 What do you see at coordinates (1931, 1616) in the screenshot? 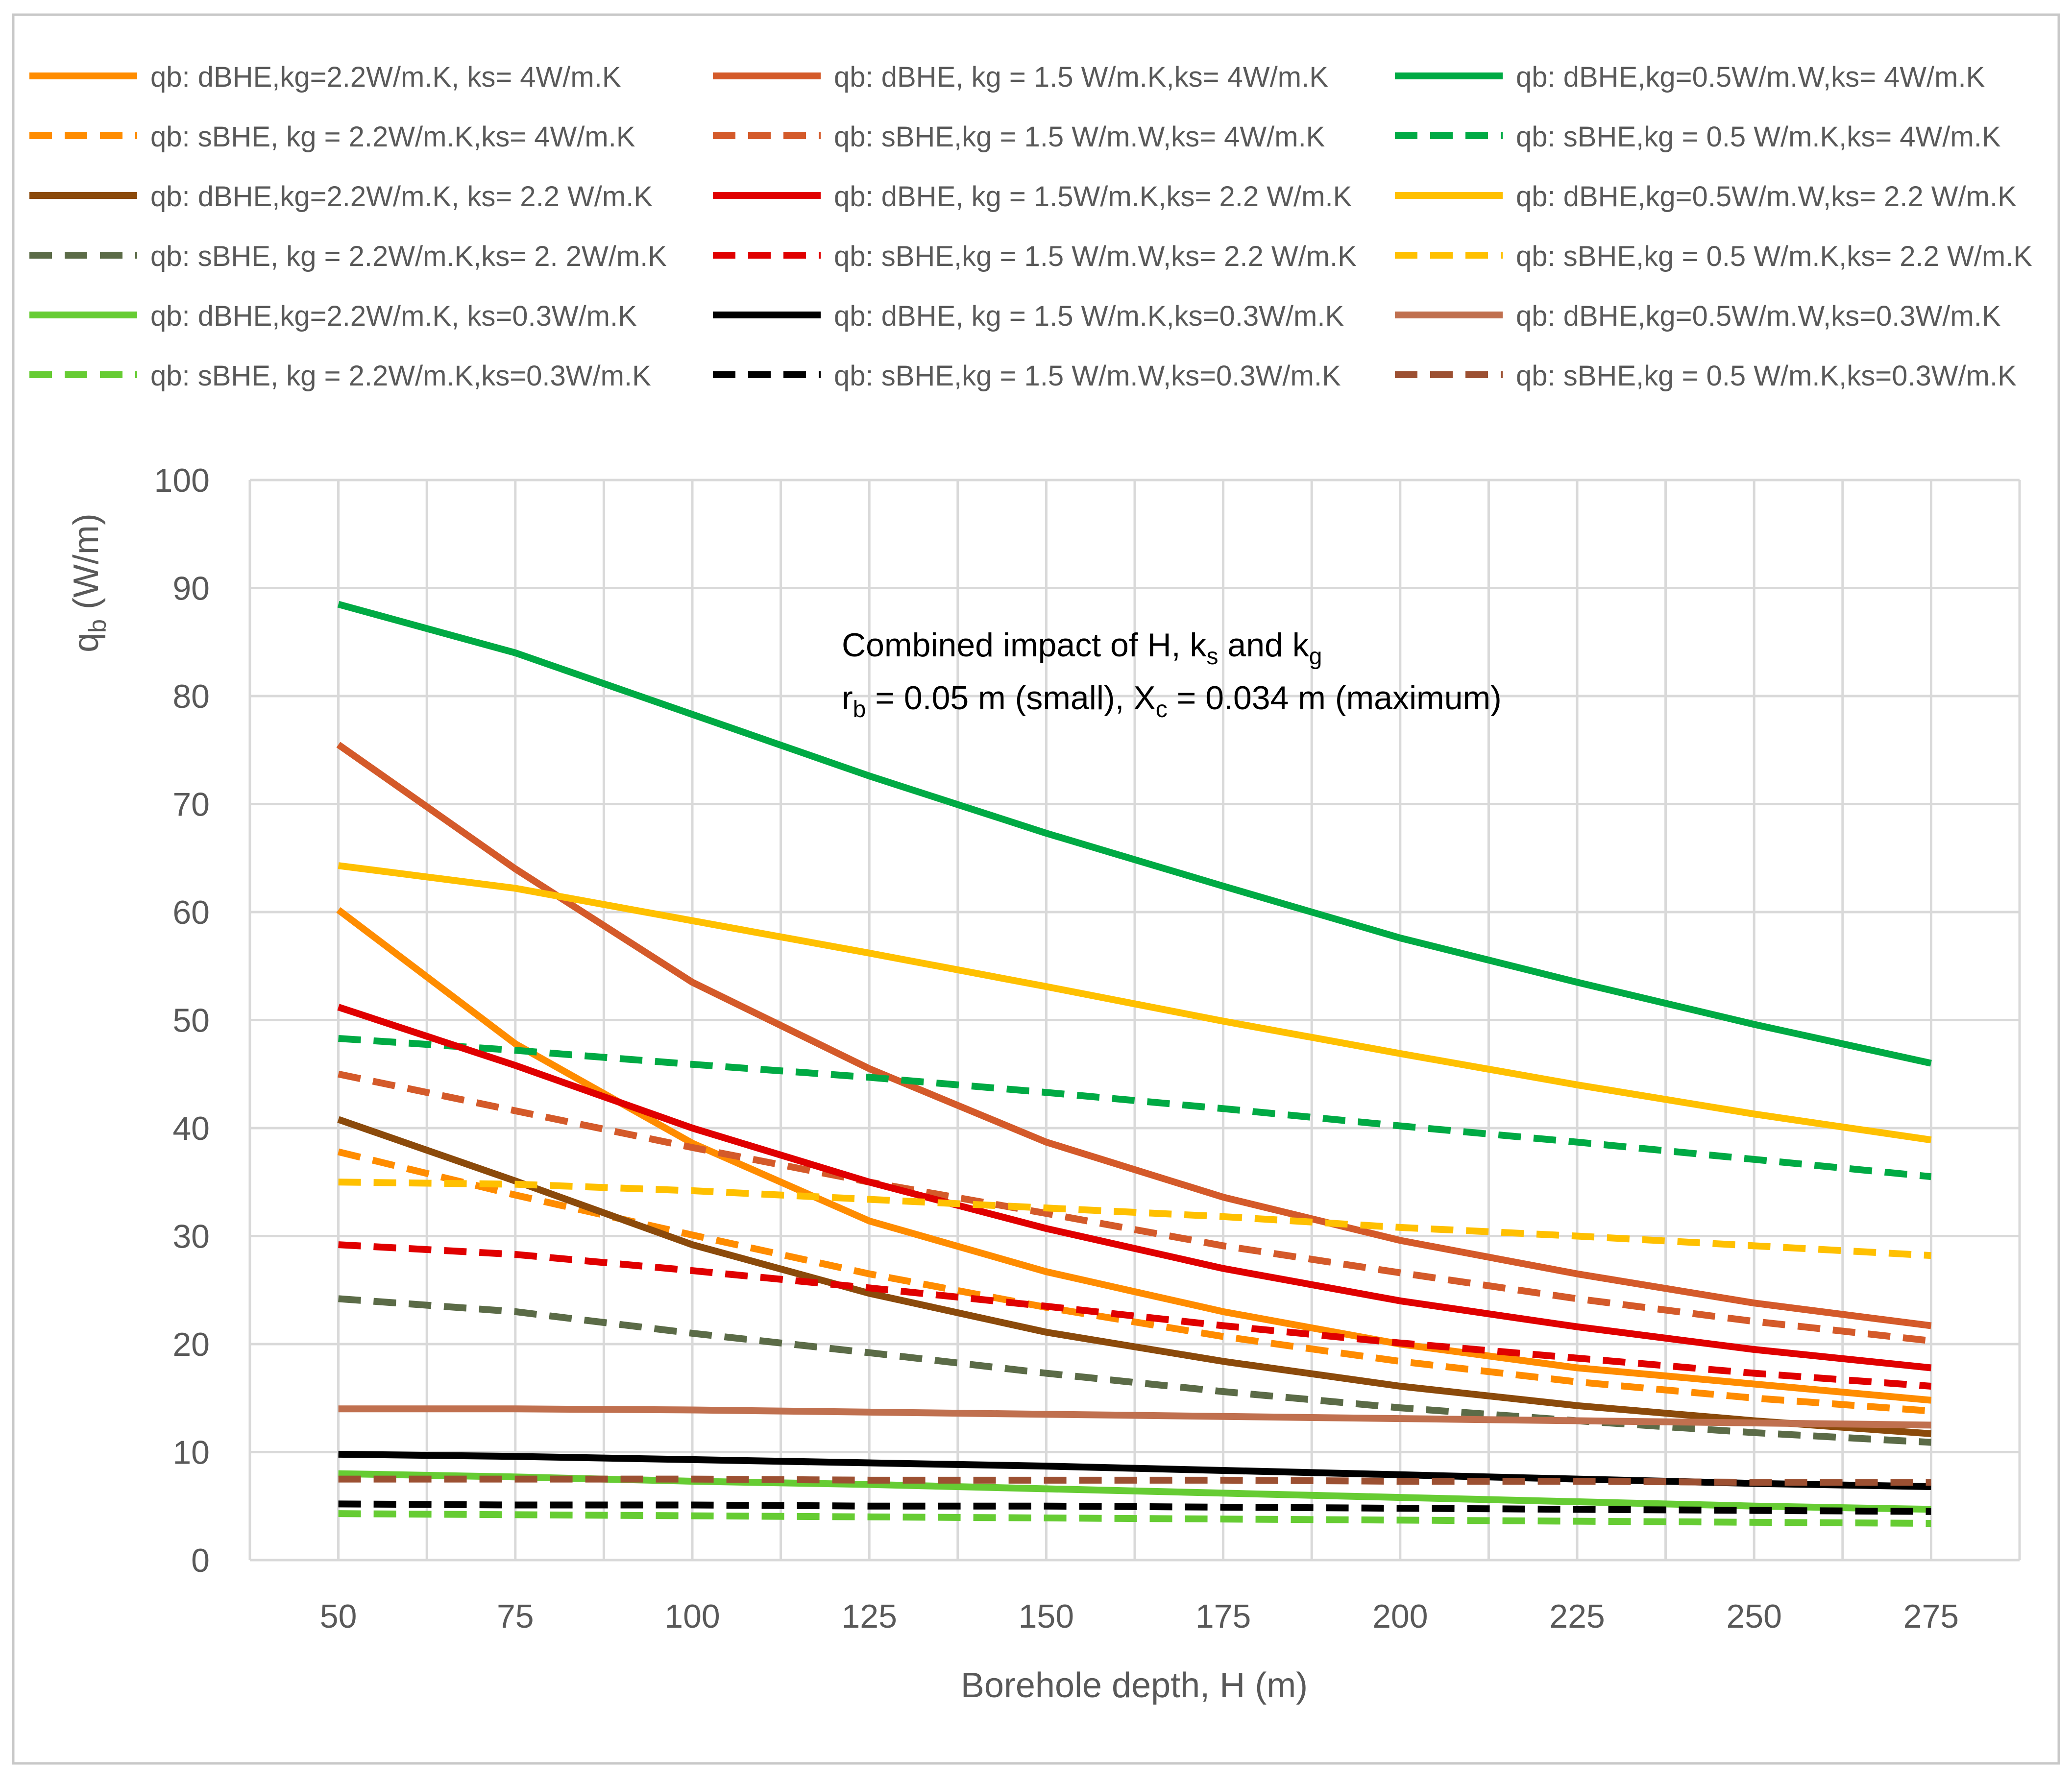
I see `x-tick-label: 275` at bounding box center [1931, 1616].